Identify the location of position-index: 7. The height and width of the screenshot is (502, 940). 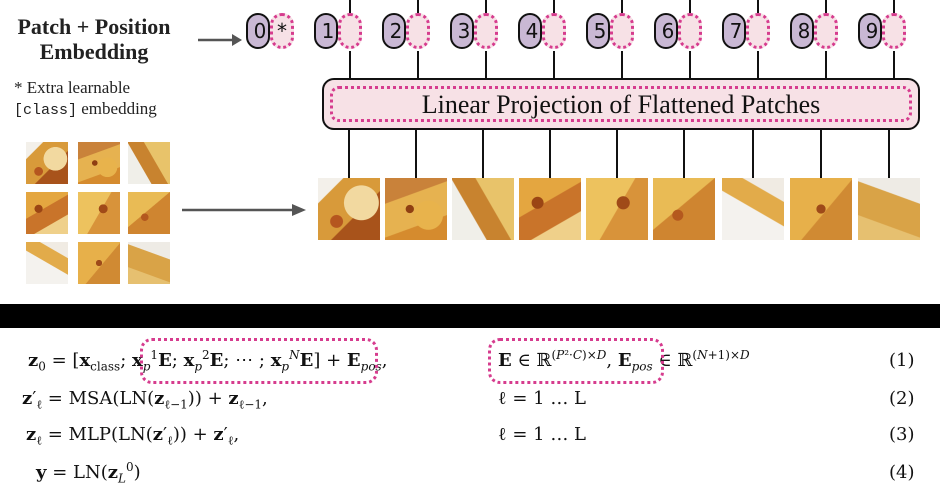
(736, 31).